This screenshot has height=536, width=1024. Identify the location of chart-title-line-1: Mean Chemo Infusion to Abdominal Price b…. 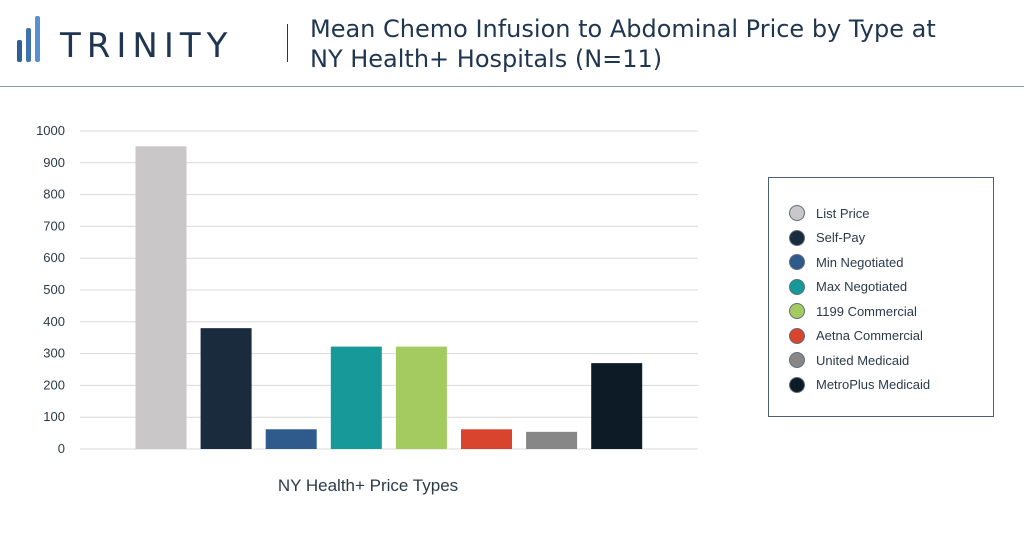
(623, 29).